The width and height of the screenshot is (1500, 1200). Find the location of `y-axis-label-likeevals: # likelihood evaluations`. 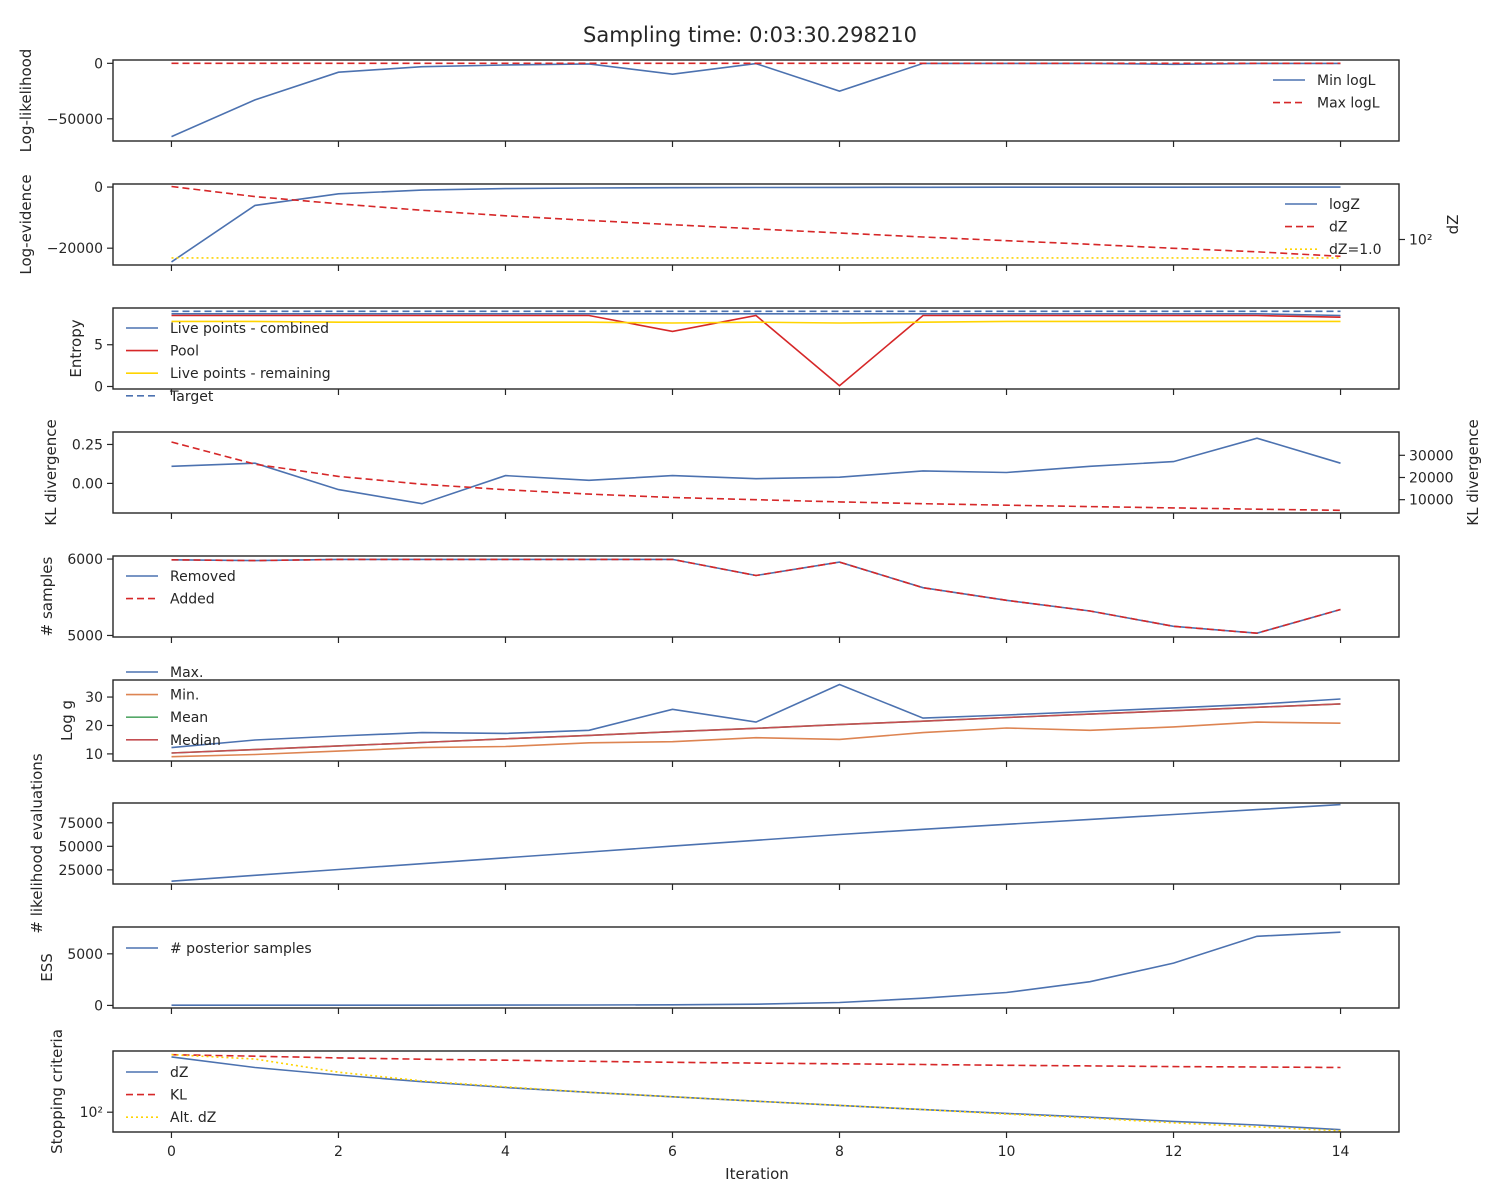

y-axis-label-likeevals: # likelihood evaluations is located at coordinates (37, 843).